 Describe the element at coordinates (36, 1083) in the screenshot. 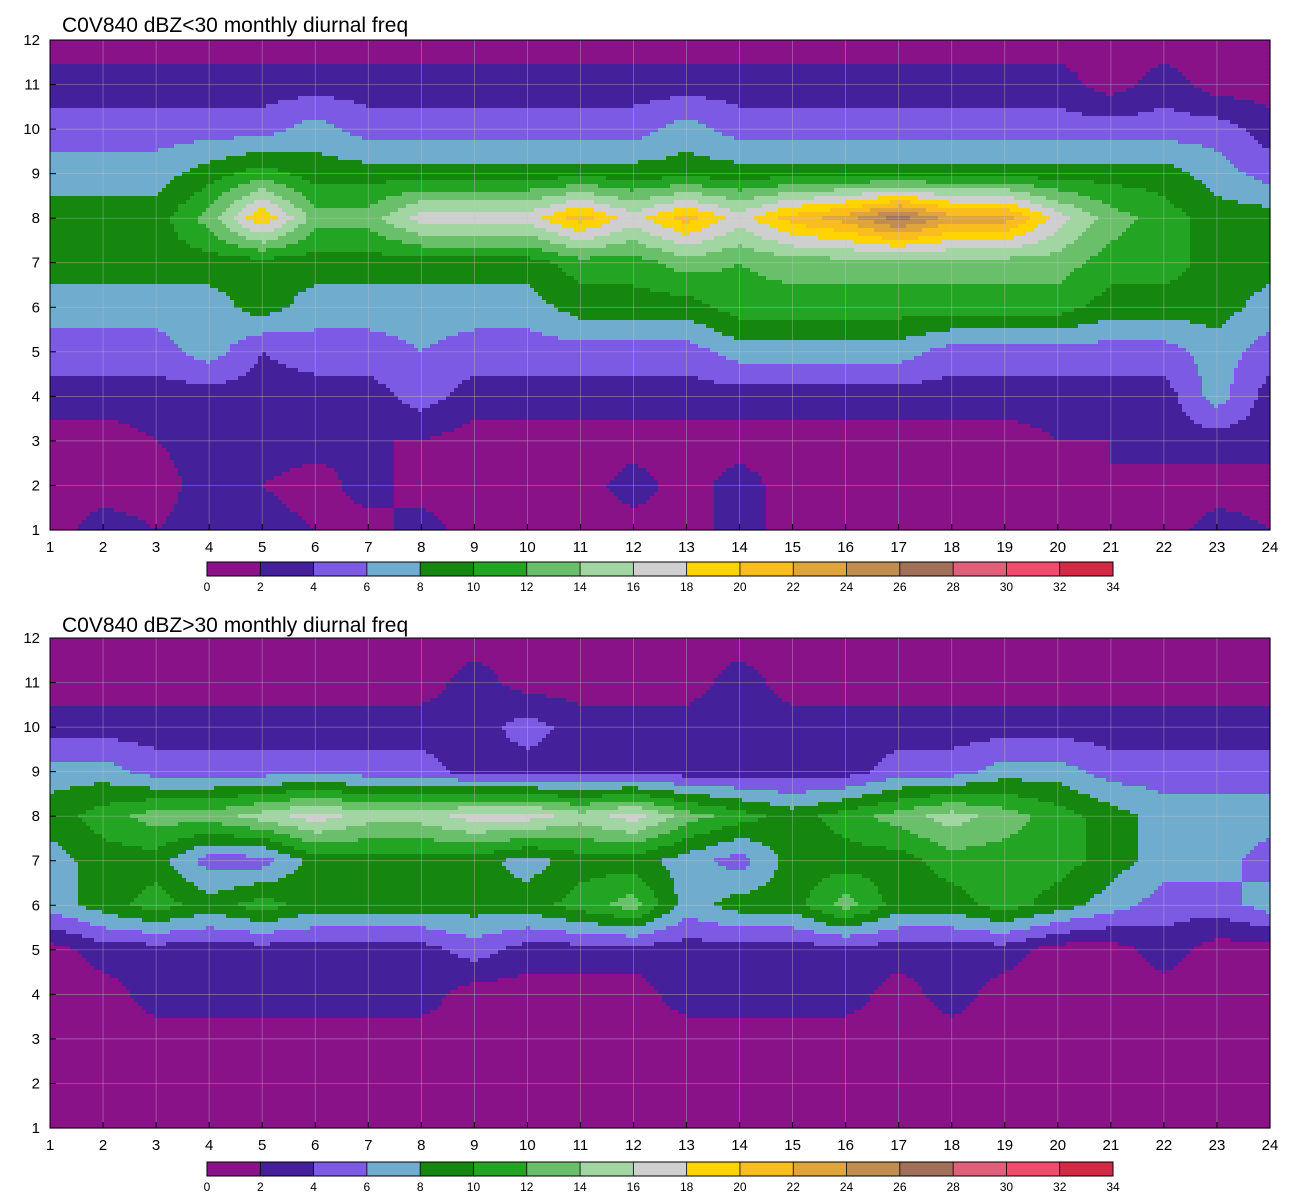

I see `y-tick-label: 2` at that location.